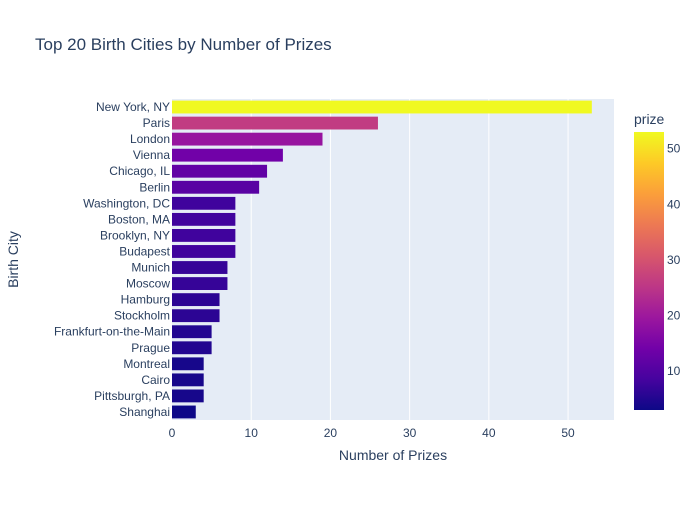 This screenshot has height=505, width=700. Describe the element at coordinates (135, 235) in the screenshot. I see `y-tick-label: Brooklyn, NY` at that location.